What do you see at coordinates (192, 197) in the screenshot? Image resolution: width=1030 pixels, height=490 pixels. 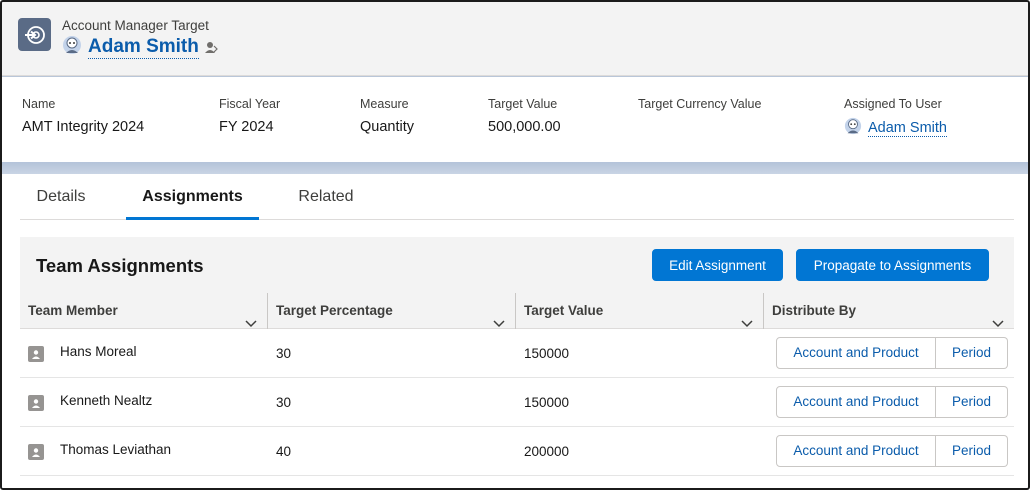 I see `tab-assignments: Assignments` at bounding box center [192, 197].